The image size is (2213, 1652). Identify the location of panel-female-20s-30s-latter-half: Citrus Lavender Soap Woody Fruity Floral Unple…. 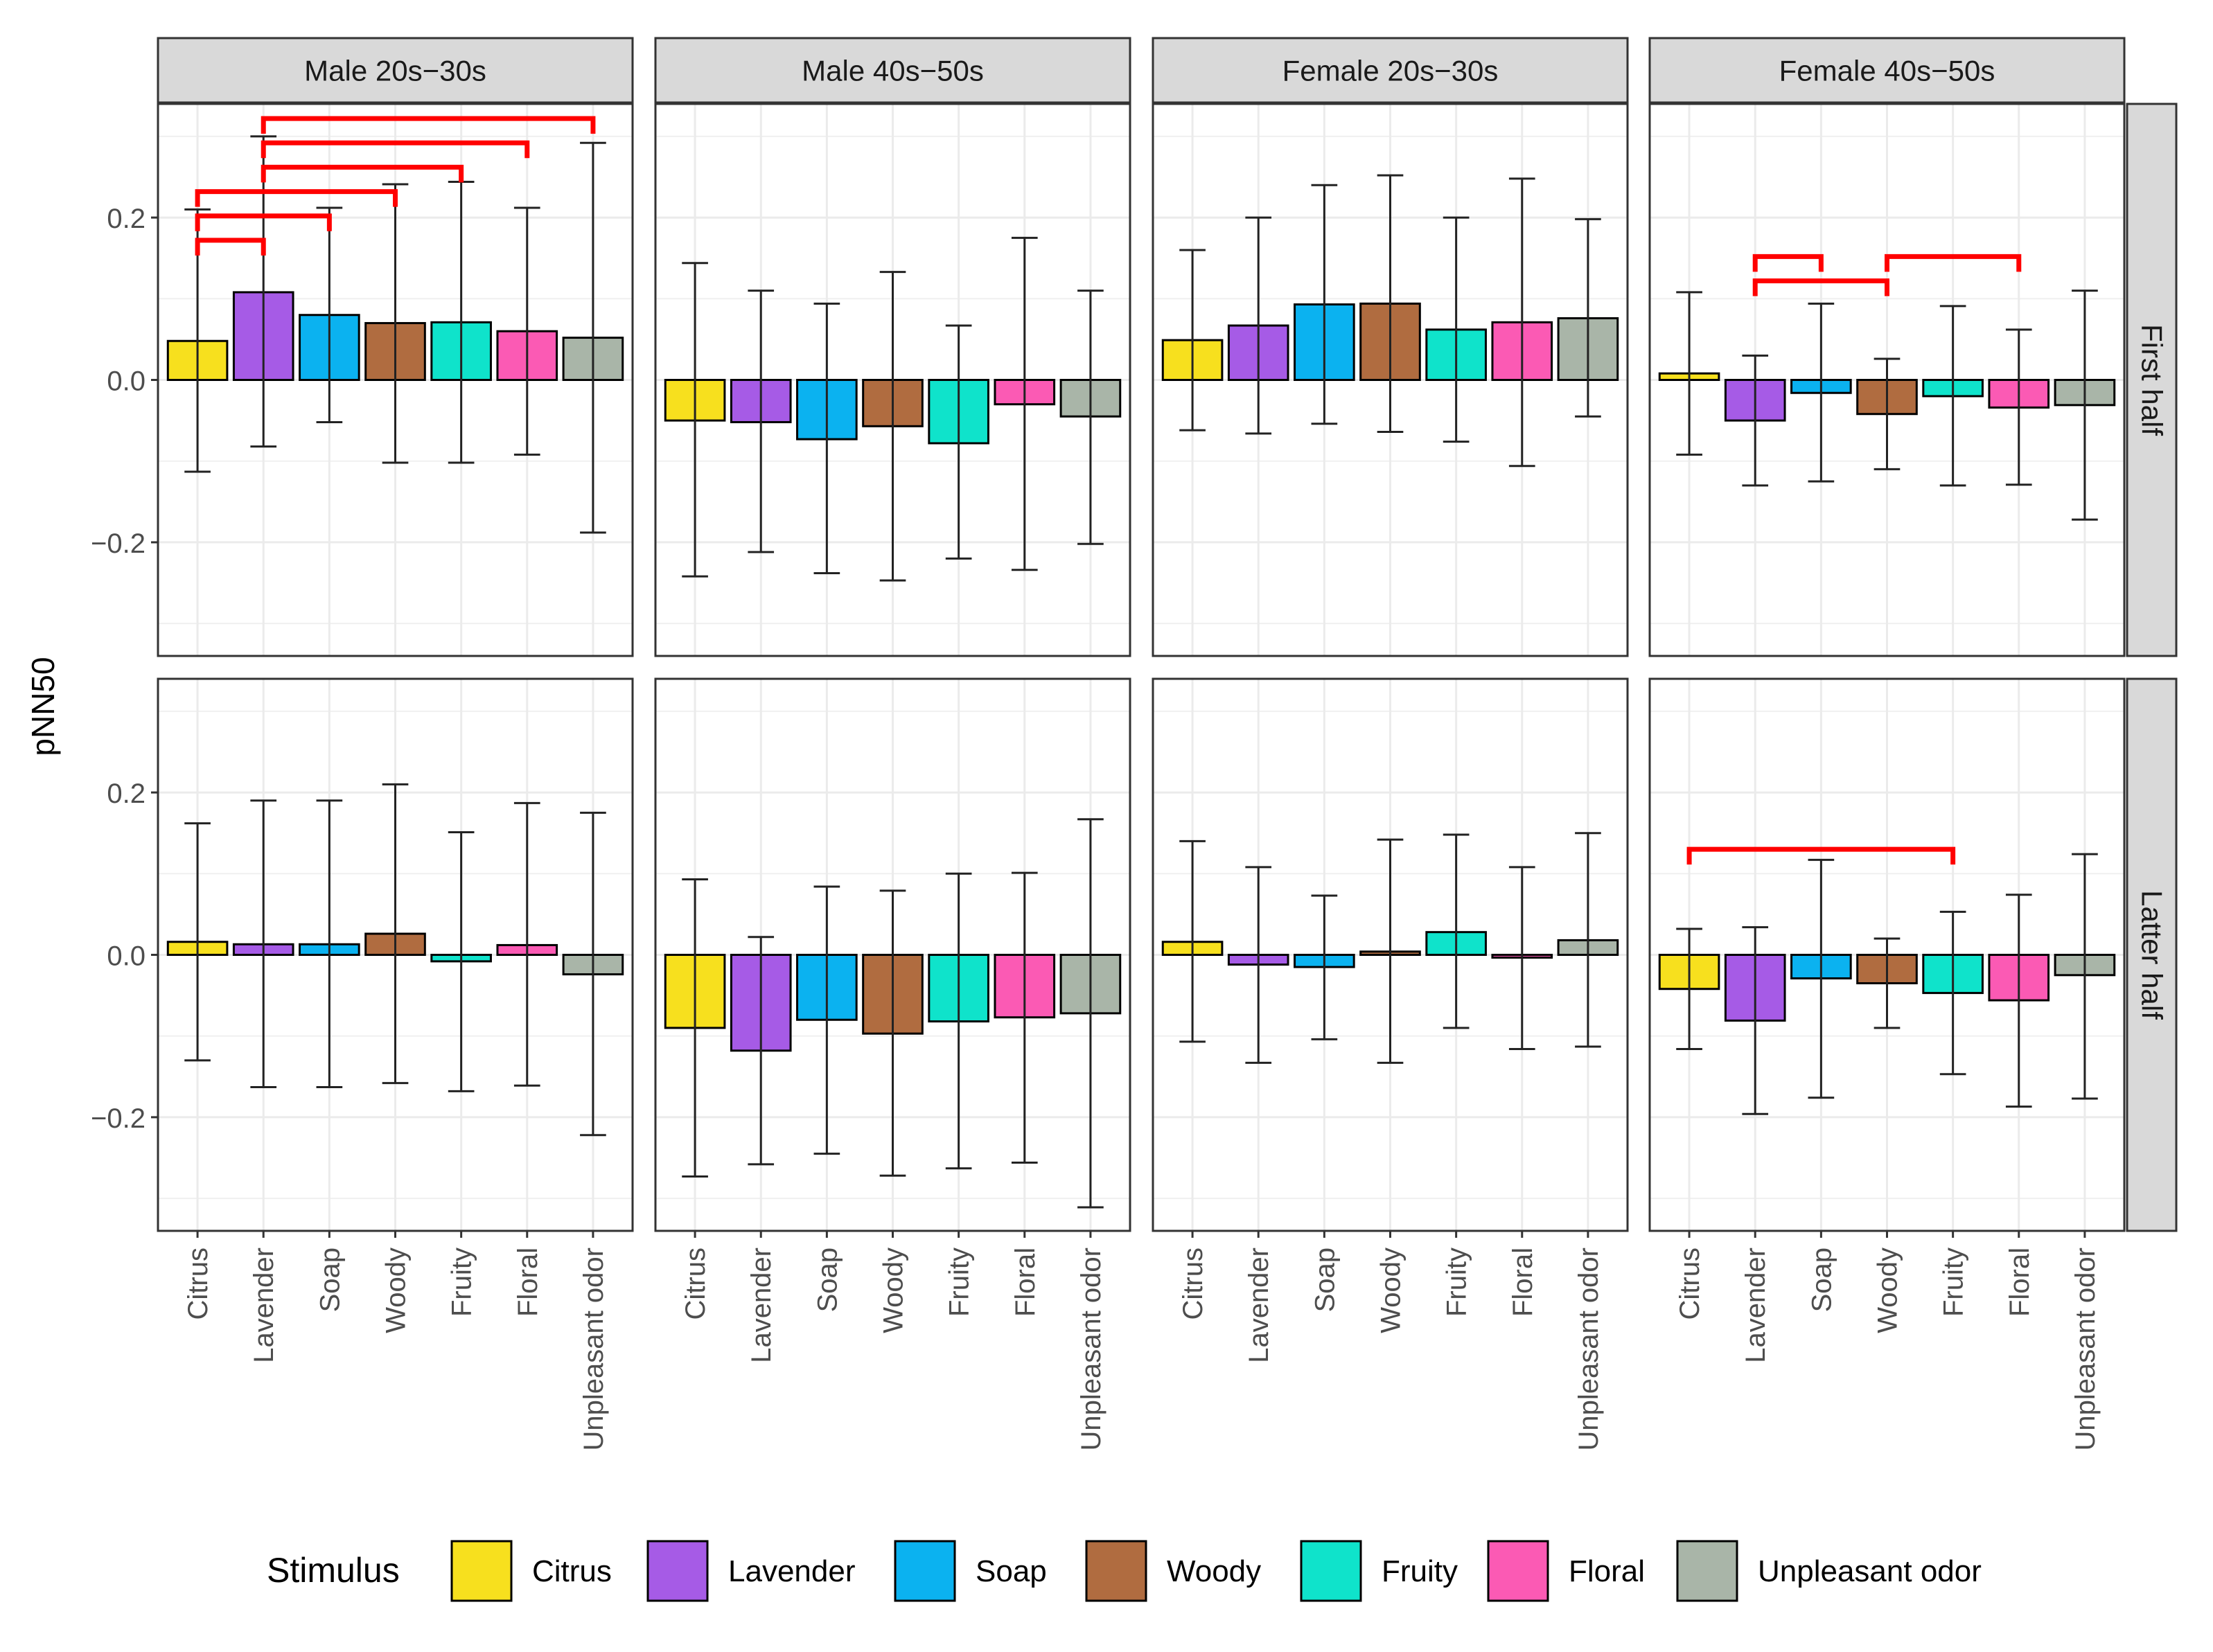
(1390, 1064).